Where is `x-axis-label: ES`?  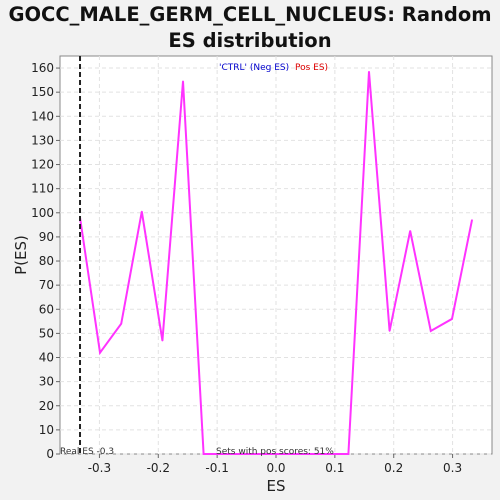 x-axis-label: ES is located at coordinates (276, 486).